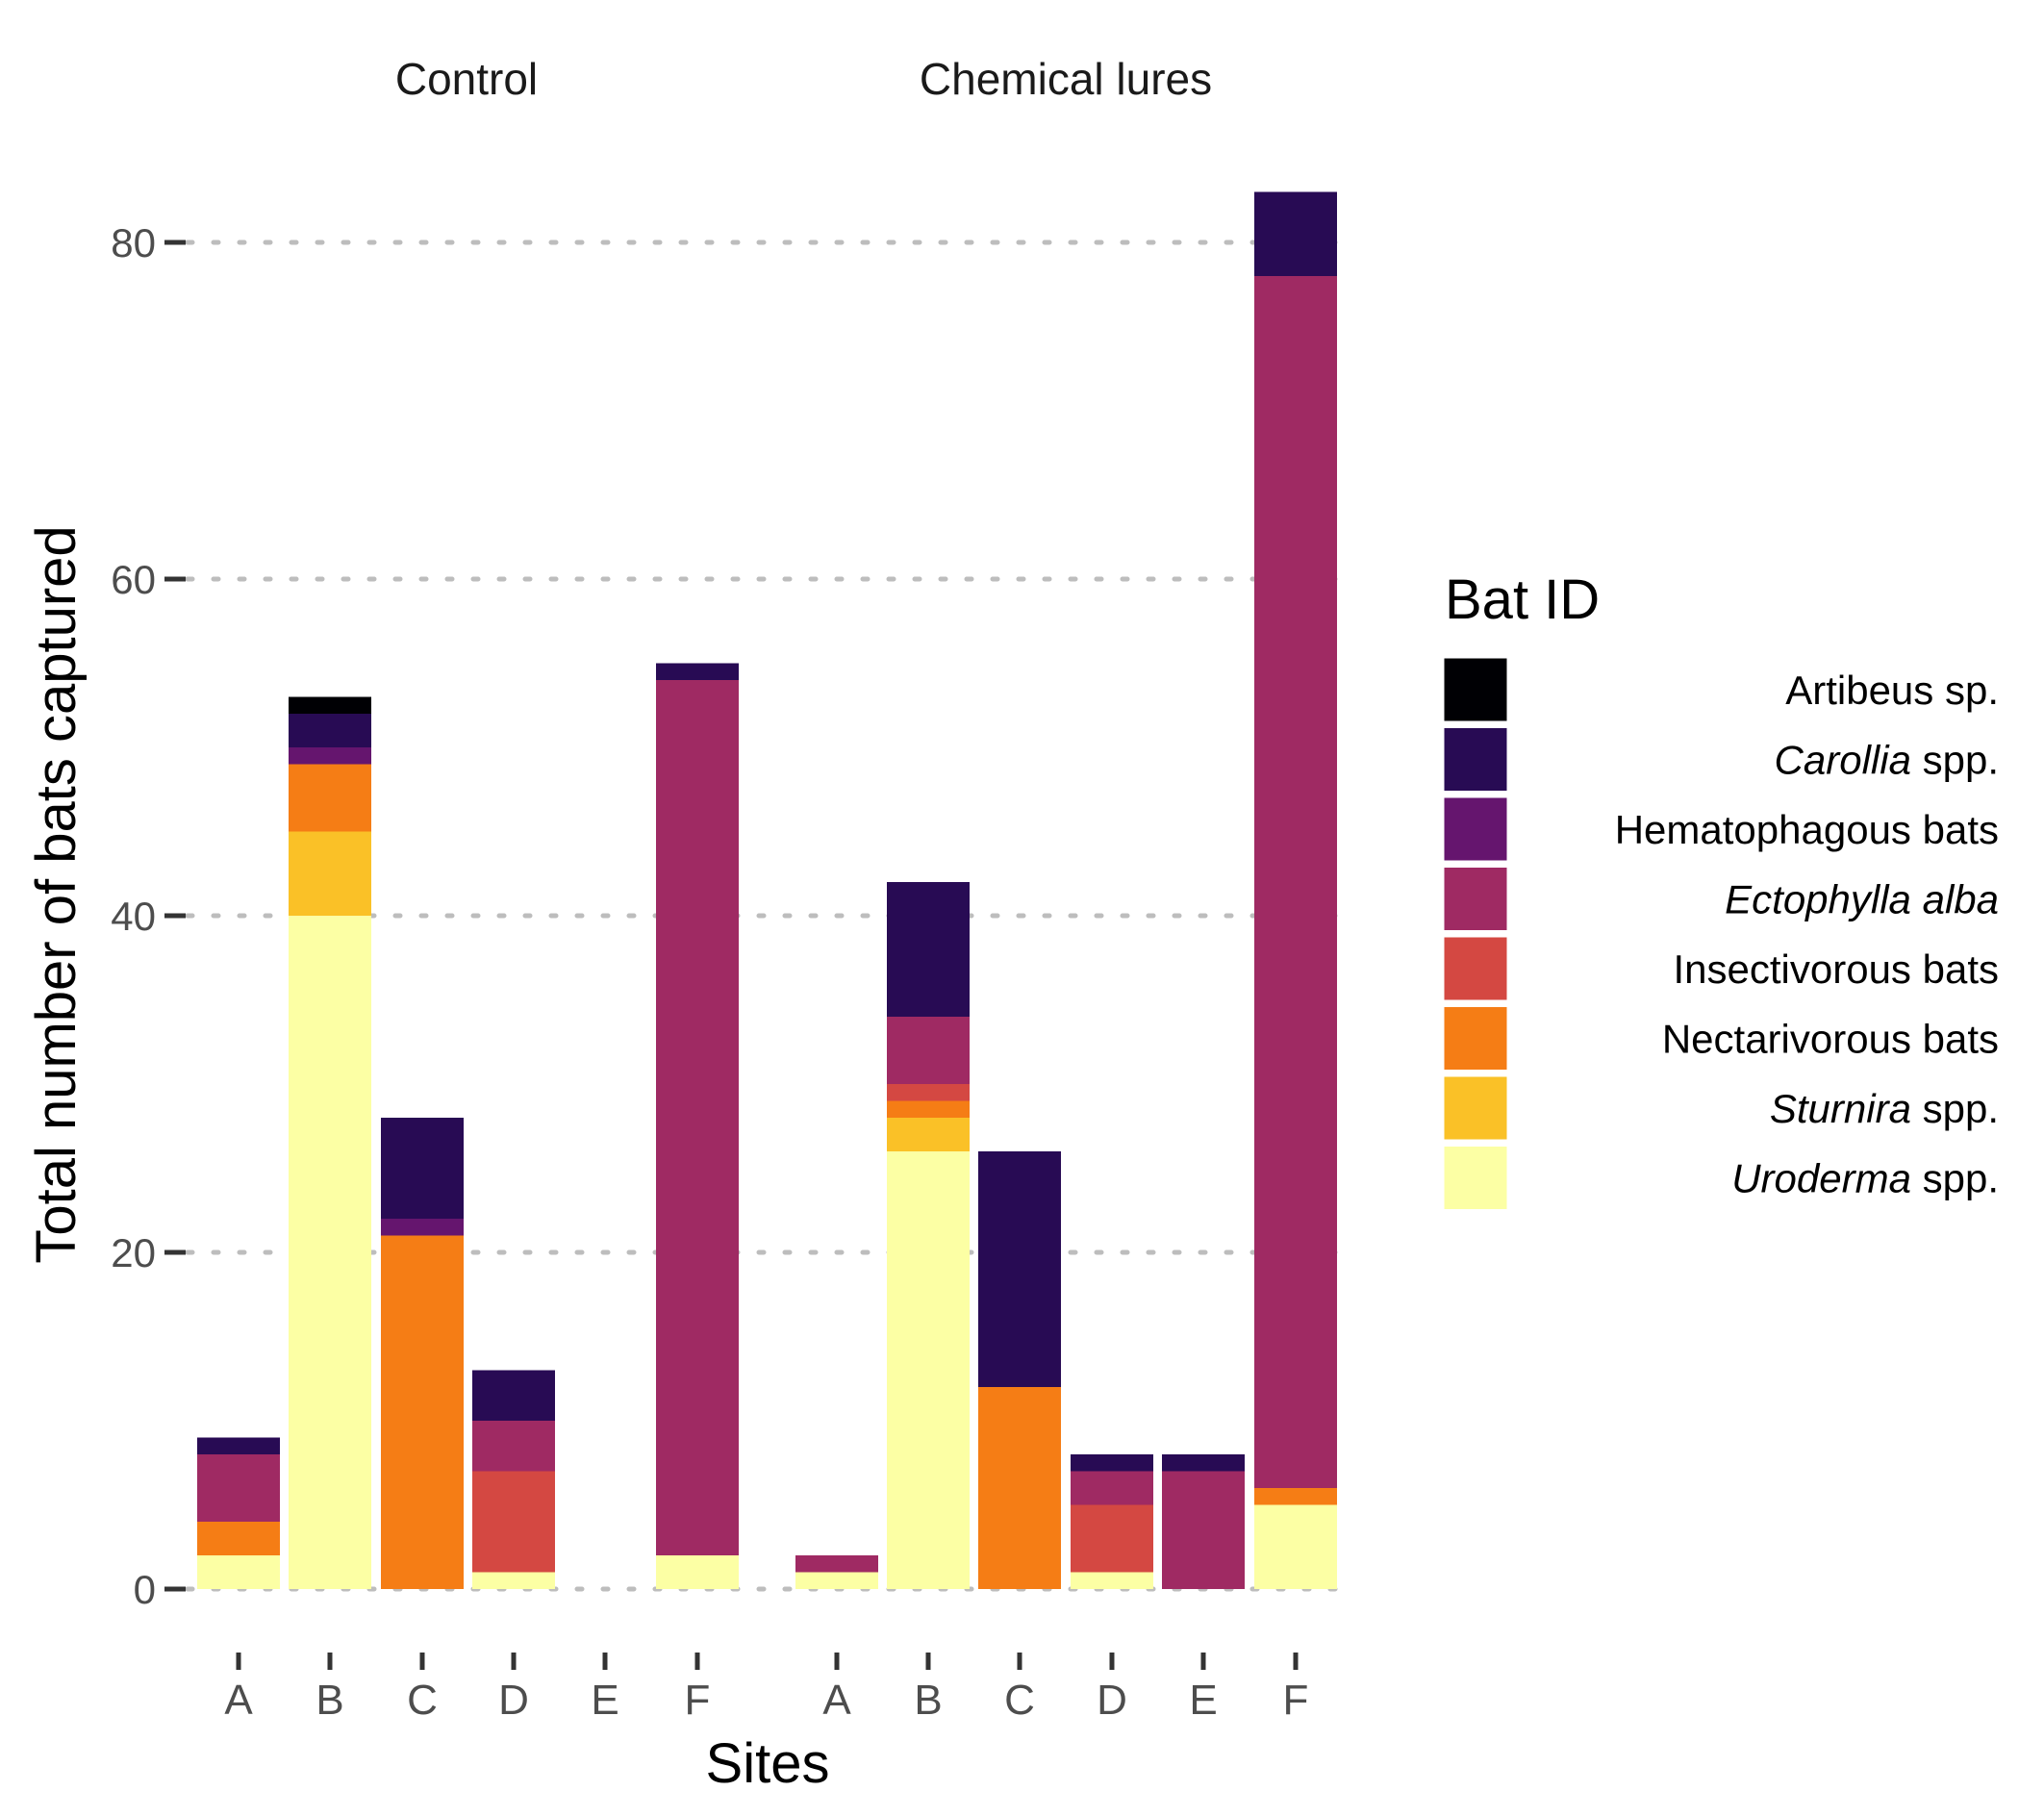  What do you see at coordinates (238, 1701) in the screenshot?
I see `x-tick-label-0-A: A` at bounding box center [238, 1701].